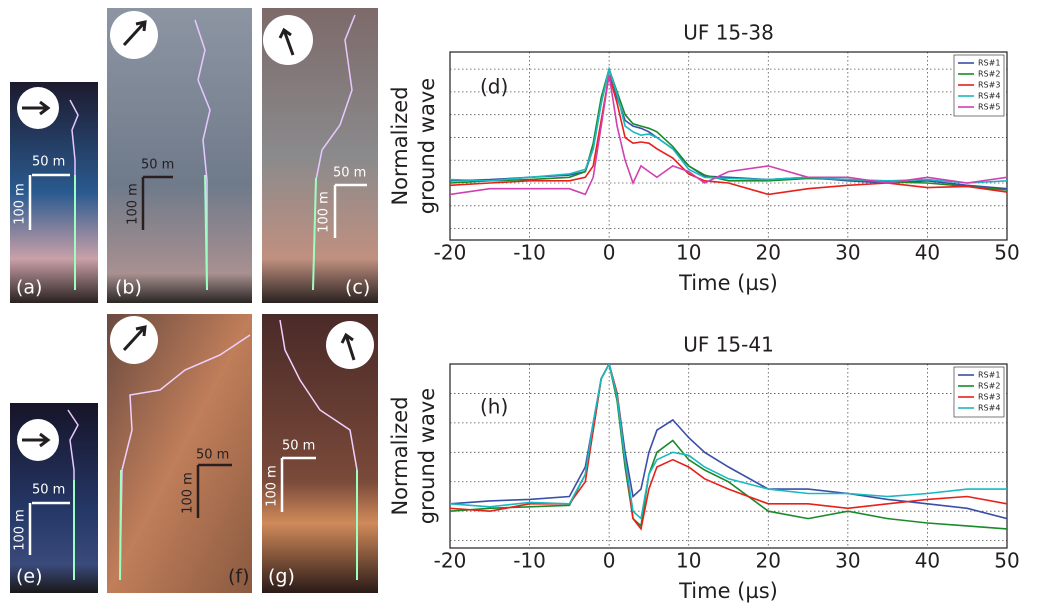  Describe the element at coordinates (239, 577) in the screenshot. I see `panel-label: (f)` at that location.